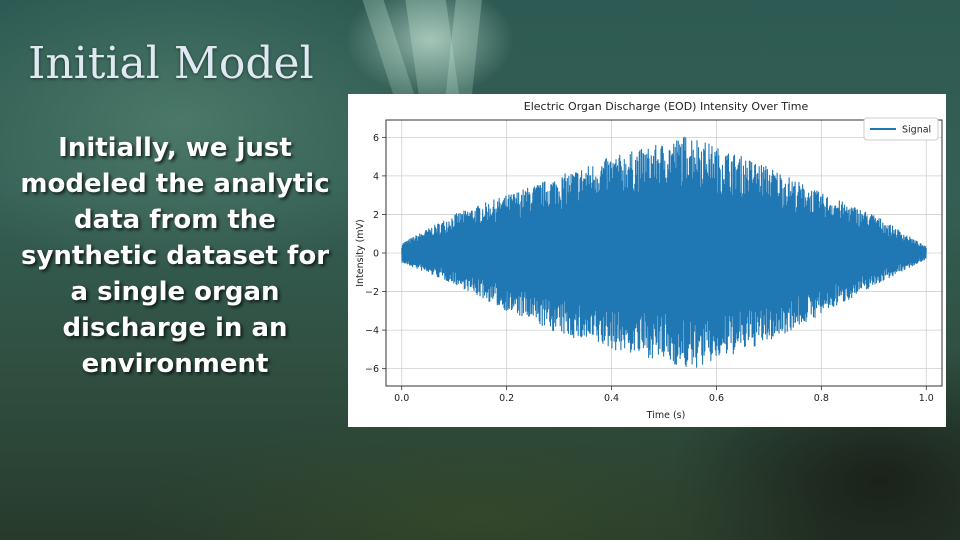 The height and width of the screenshot is (540, 960). Describe the element at coordinates (666, 415) in the screenshot. I see `x-axis-label: Time (s)` at that location.